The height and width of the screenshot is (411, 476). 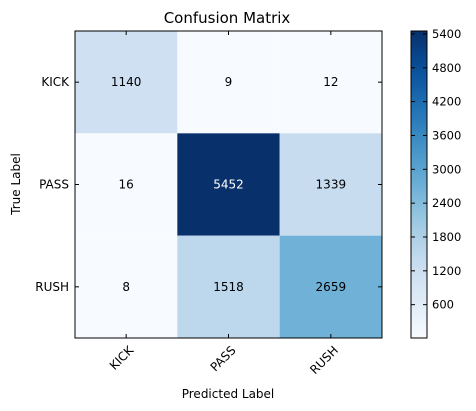 What do you see at coordinates (443, 305) in the screenshot?
I see `colorbar-tick-label: 600` at bounding box center [443, 305].